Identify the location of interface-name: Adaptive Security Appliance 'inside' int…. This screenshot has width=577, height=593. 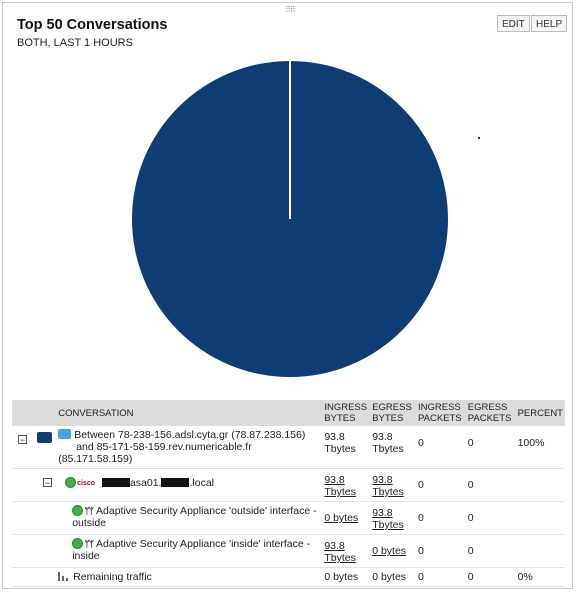
(191, 550).